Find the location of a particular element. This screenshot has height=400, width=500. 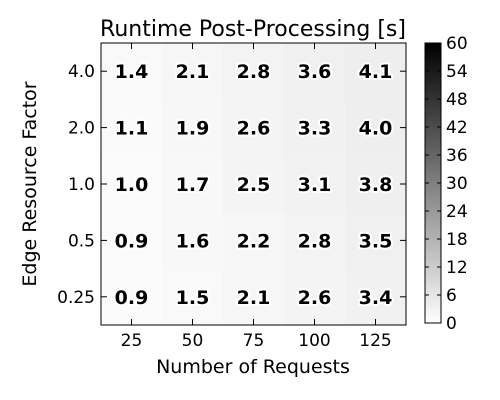

colorbar-tick-label: 30 is located at coordinates (457, 184).